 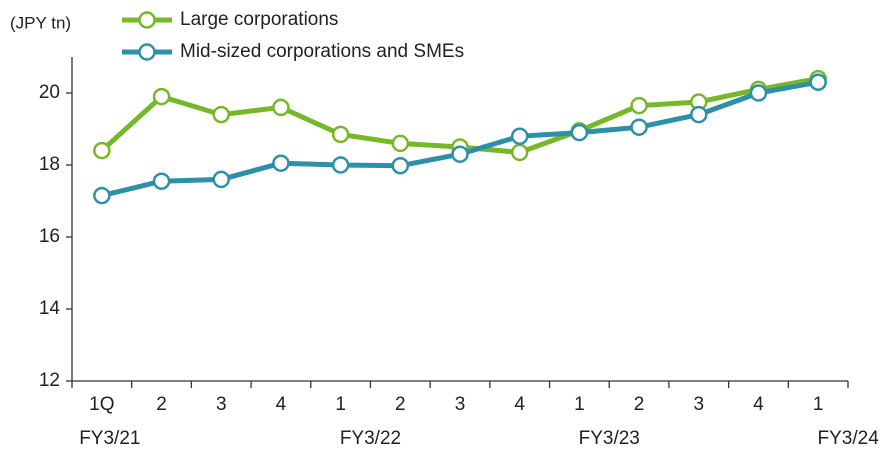 What do you see at coordinates (49, 164) in the screenshot?
I see `y-tick-label: 18` at bounding box center [49, 164].